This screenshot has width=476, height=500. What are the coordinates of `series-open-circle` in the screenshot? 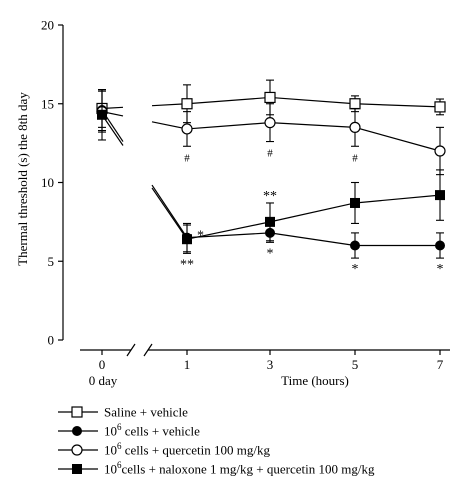 It's located at (271, 133).